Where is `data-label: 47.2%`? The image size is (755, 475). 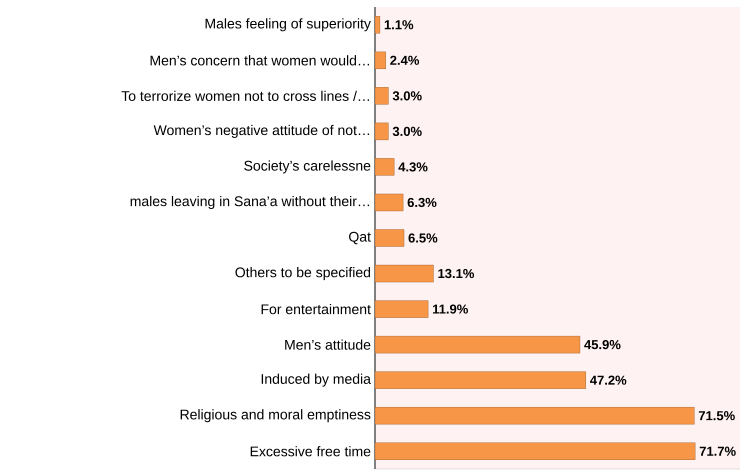 data-label: 47.2% is located at coordinates (608, 380).